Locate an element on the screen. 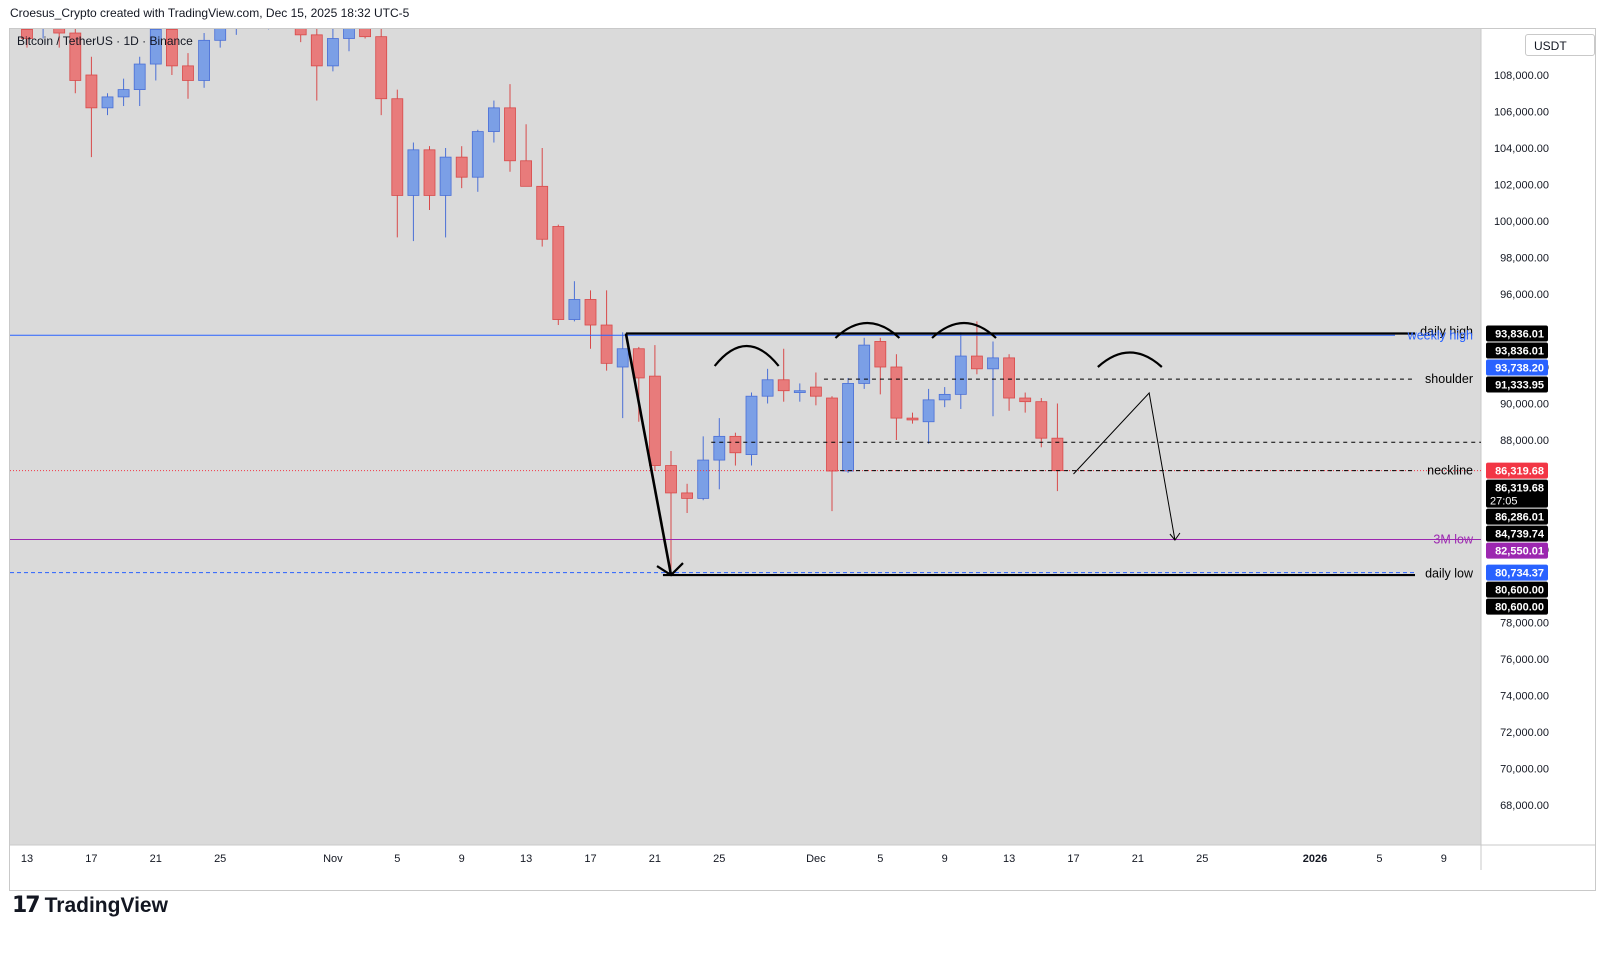  price-tick-label: 72,000.00 is located at coordinates (1524, 733).